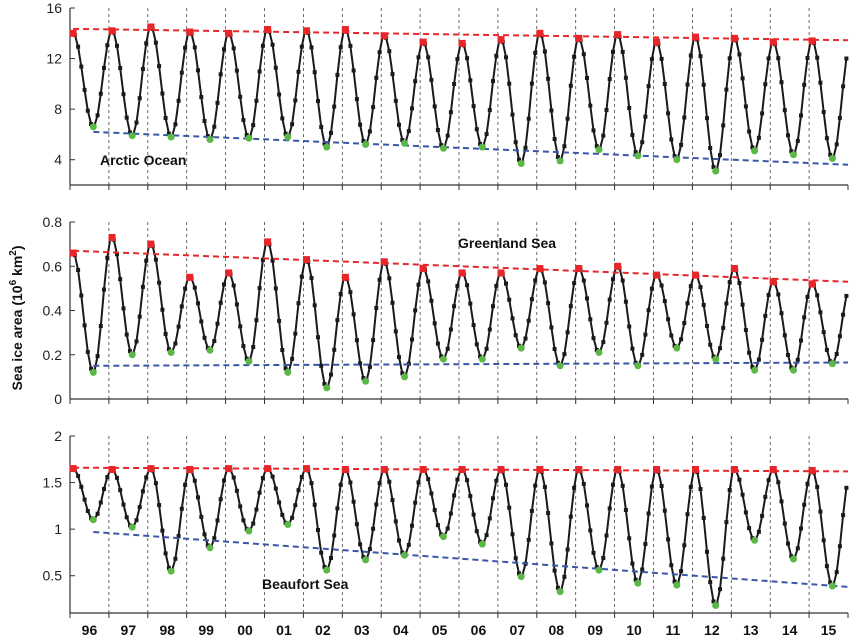  What do you see at coordinates (53, 222) in the screenshot?
I see `y-tick-label: 0.8` at bounding box center [53, 222].